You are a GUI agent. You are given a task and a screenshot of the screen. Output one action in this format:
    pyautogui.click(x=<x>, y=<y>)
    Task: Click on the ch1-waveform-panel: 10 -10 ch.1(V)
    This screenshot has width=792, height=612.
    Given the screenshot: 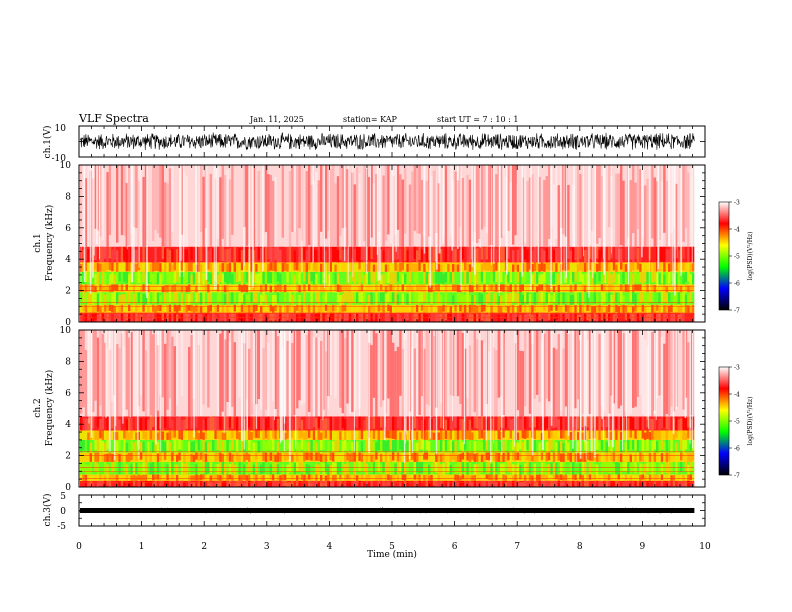 What is the action you would take?
    pyautogui.click(x=374, y=144)
    